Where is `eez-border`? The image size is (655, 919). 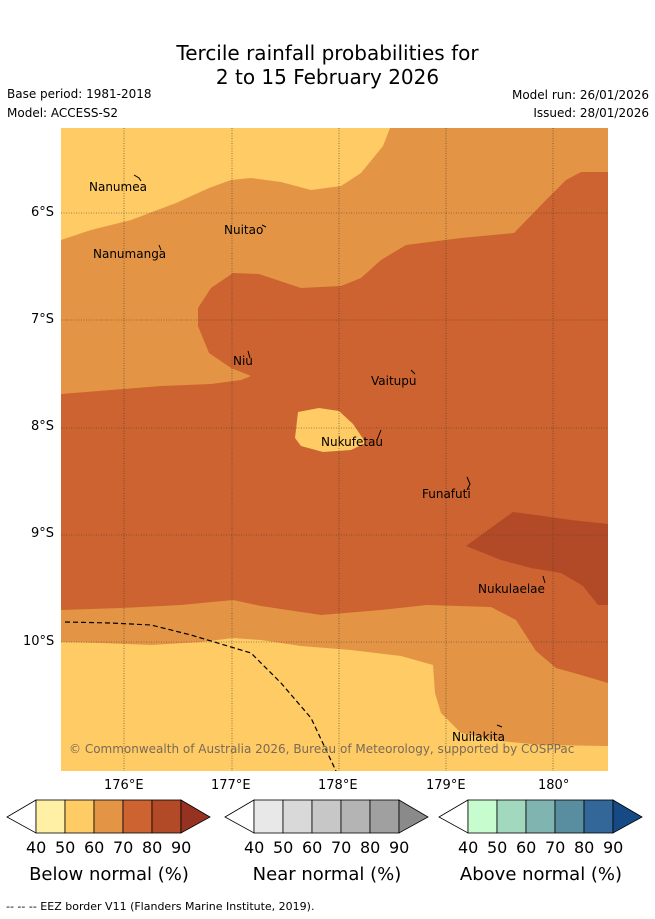 eez-border is located at coordinates (200, 696).